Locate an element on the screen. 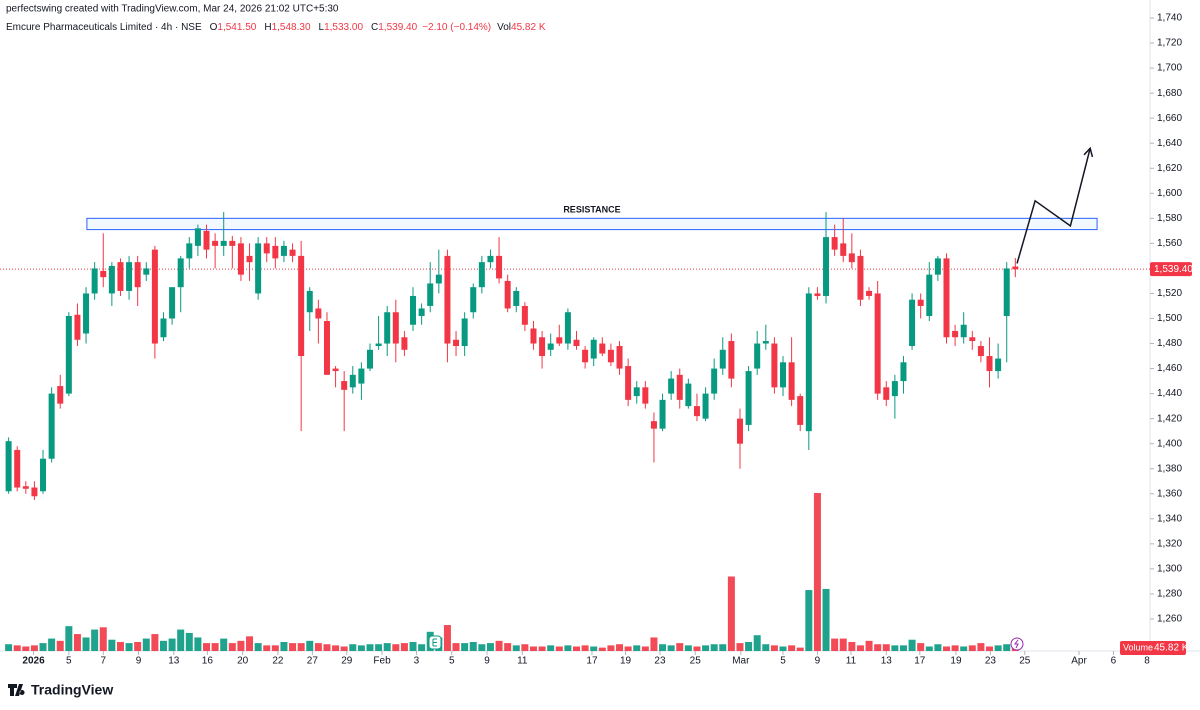  y-tick-label: 1,500 is located at coordinates (1169, 318).